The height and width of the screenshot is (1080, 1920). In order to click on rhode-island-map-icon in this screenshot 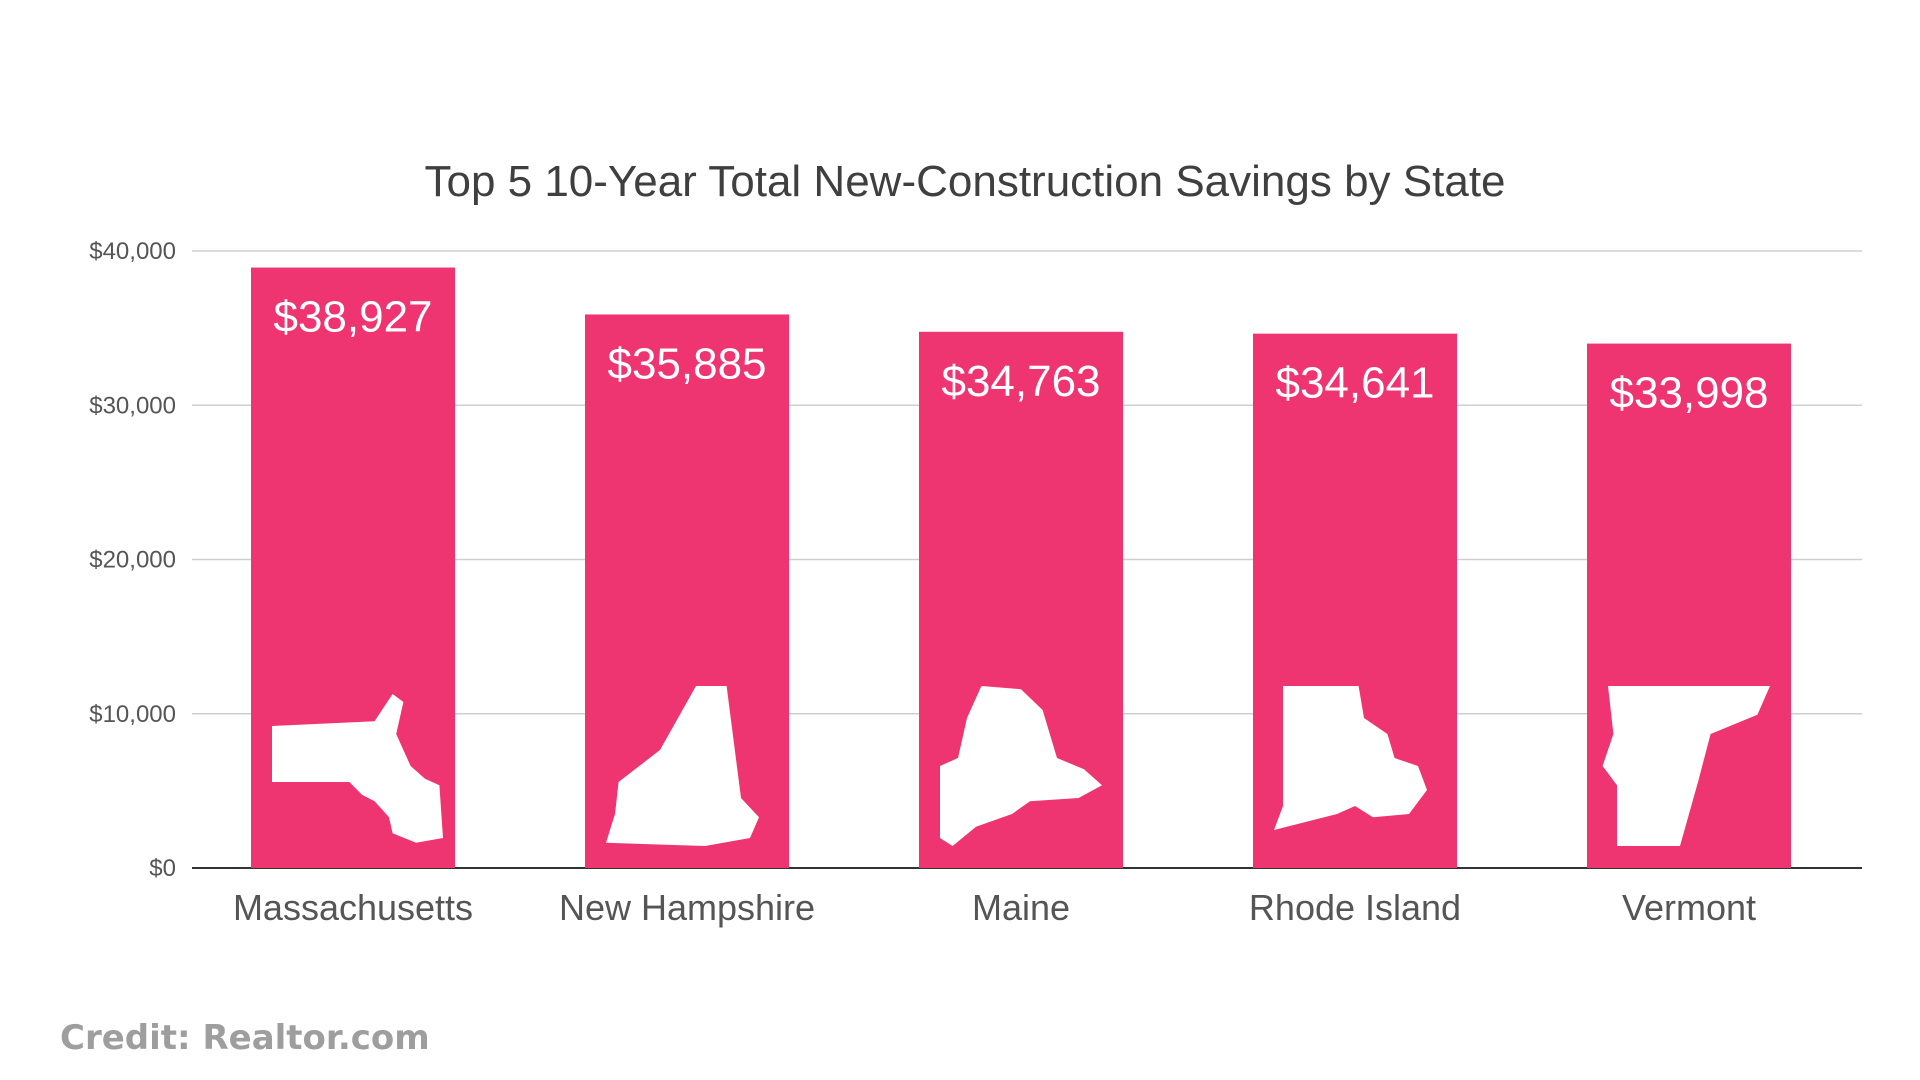, I will do `click(1350, 758)`.